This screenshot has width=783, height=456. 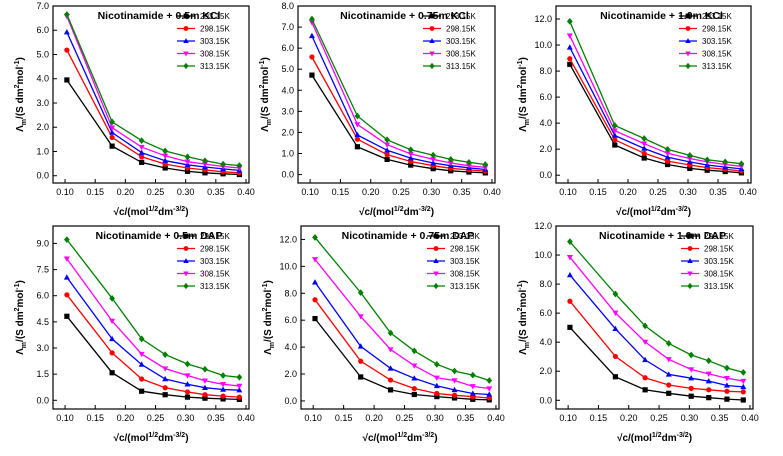 What do you see at coordinates (402, 359) in the screenshot?
I see `series-line-293.15K` at bounding box center [402, 359].